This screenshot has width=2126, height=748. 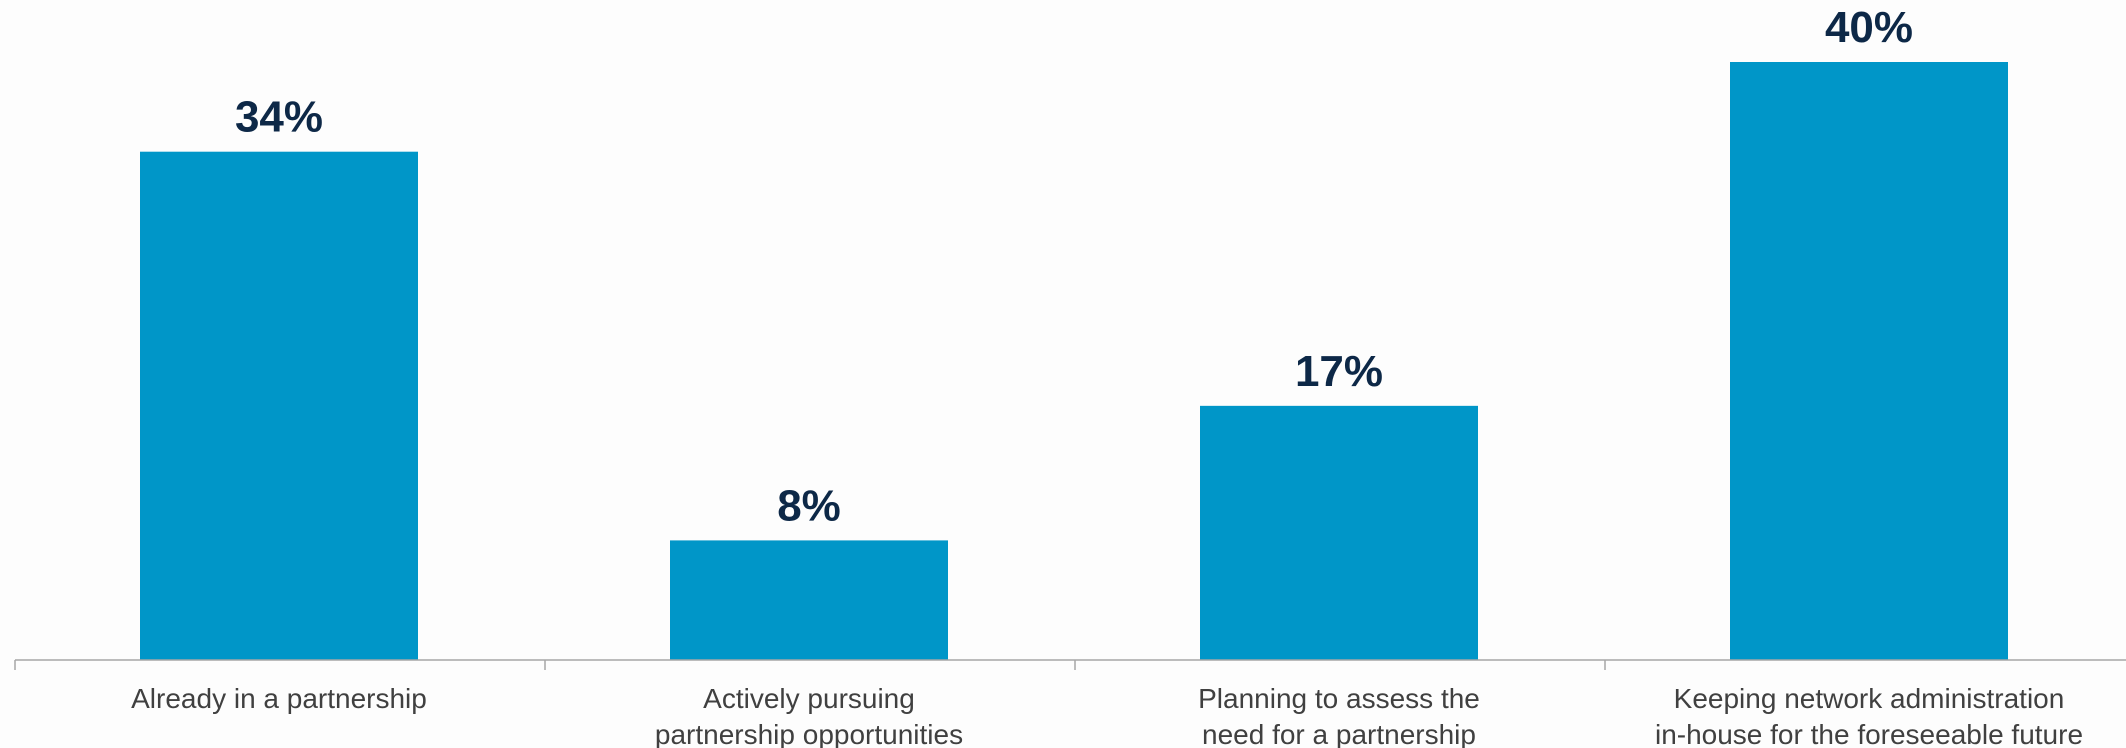 I want to click on category-label-line: Actively pursuing, so click(x=809, y=698).